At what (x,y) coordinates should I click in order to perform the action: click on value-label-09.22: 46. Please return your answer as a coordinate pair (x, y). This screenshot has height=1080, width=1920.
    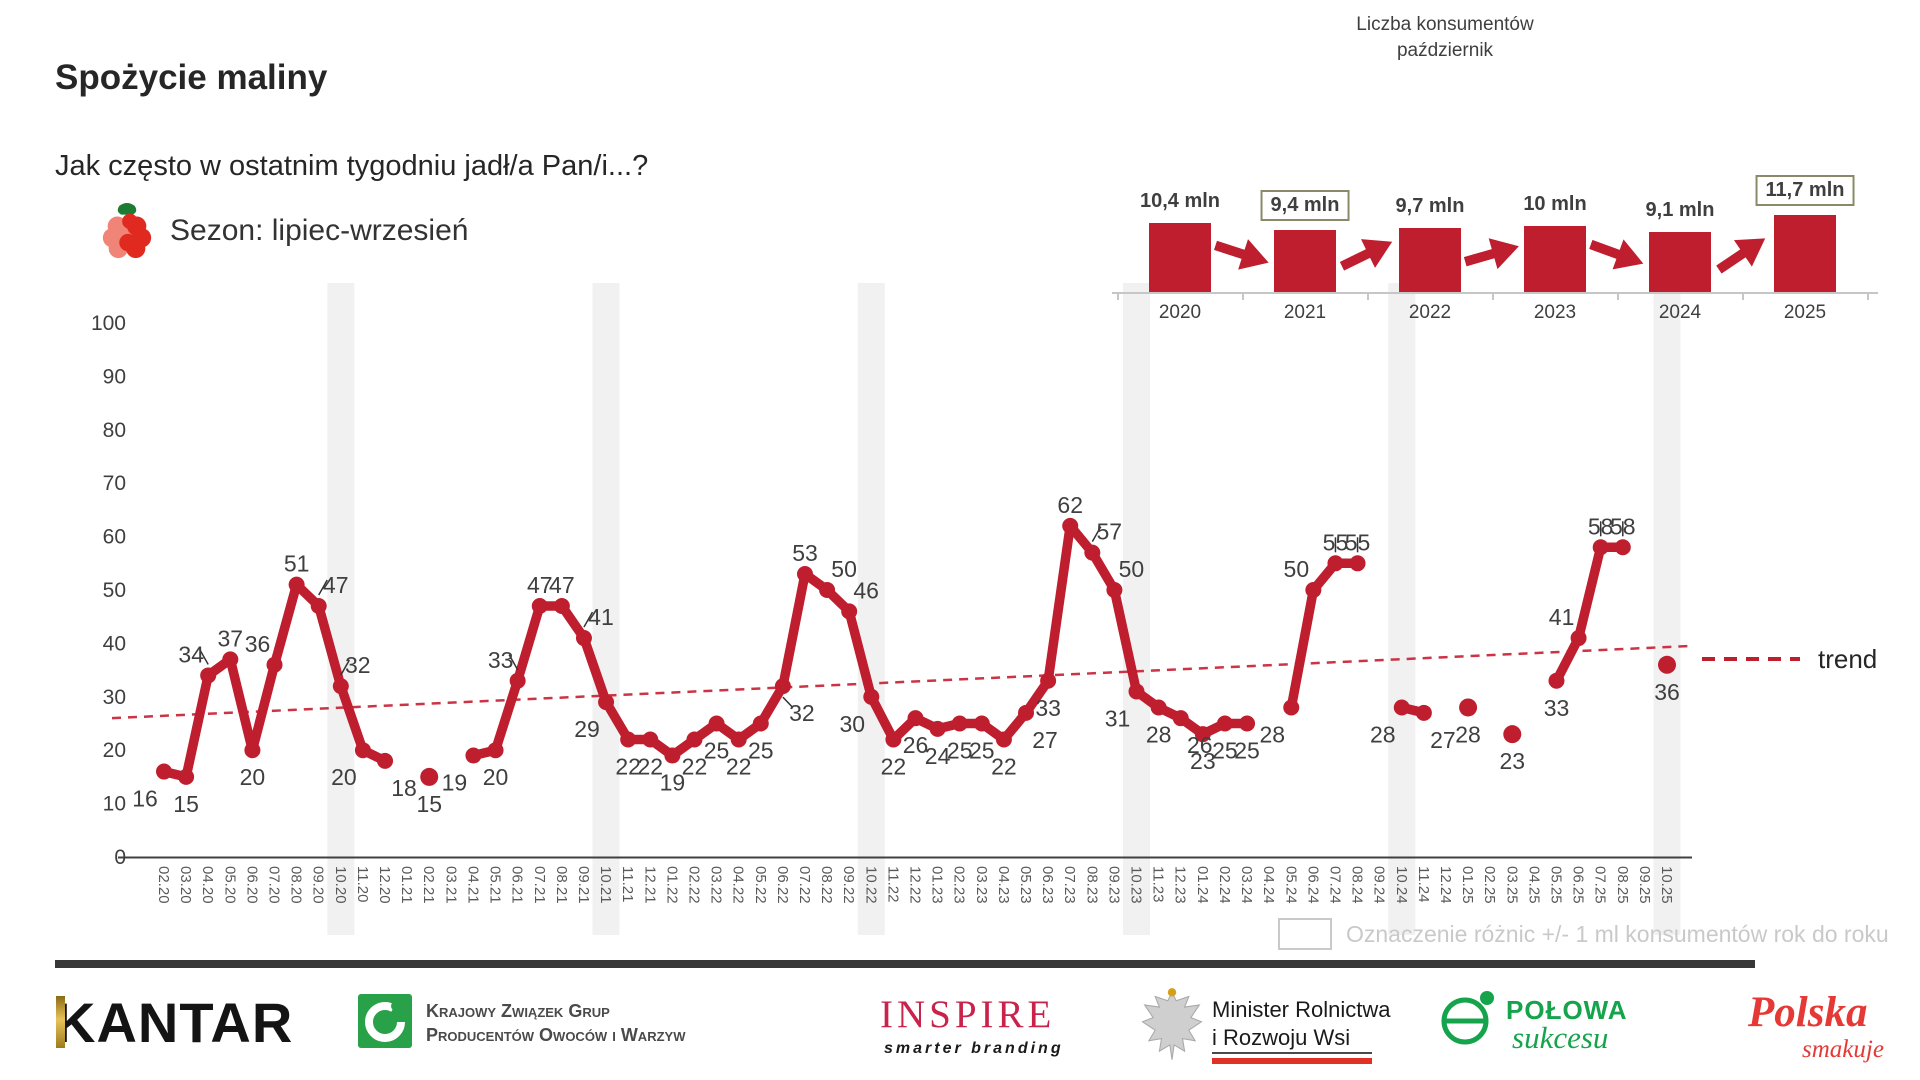
    Looking at the image, I should click on (866, 590).